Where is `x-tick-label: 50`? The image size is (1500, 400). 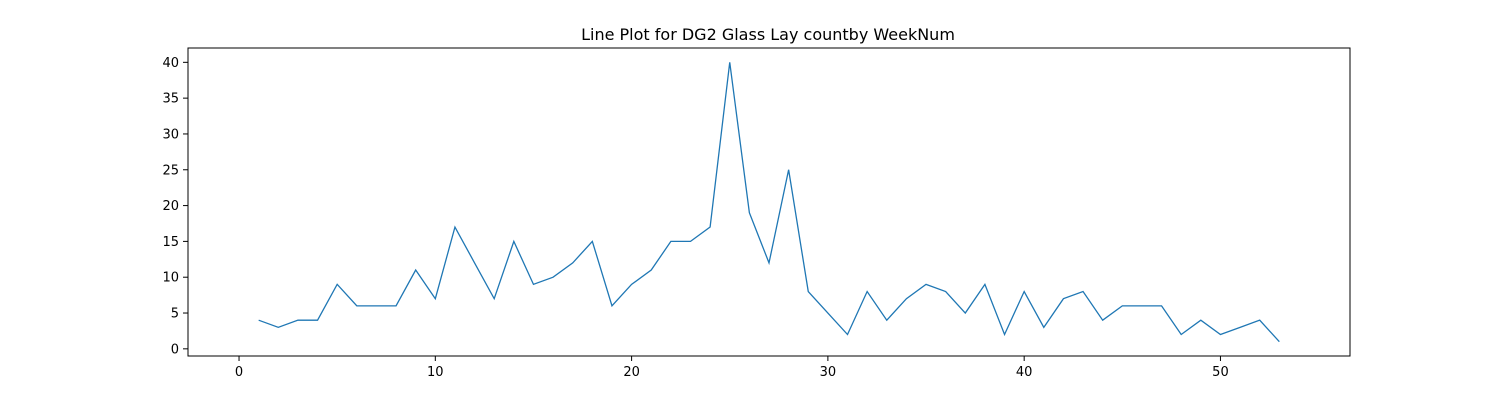 x-tick-label: 50 is located at coordinates (1220, 372).